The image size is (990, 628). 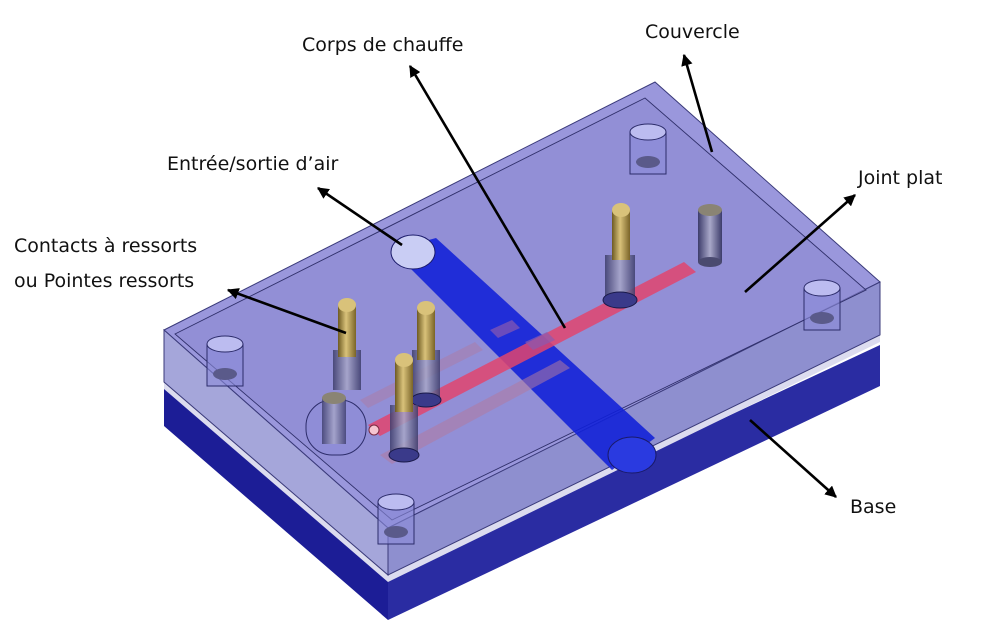 What do you see at coordinates (697, 103) in the screenshot?
I see `arrow-cover` at bounding box center [697, 103].